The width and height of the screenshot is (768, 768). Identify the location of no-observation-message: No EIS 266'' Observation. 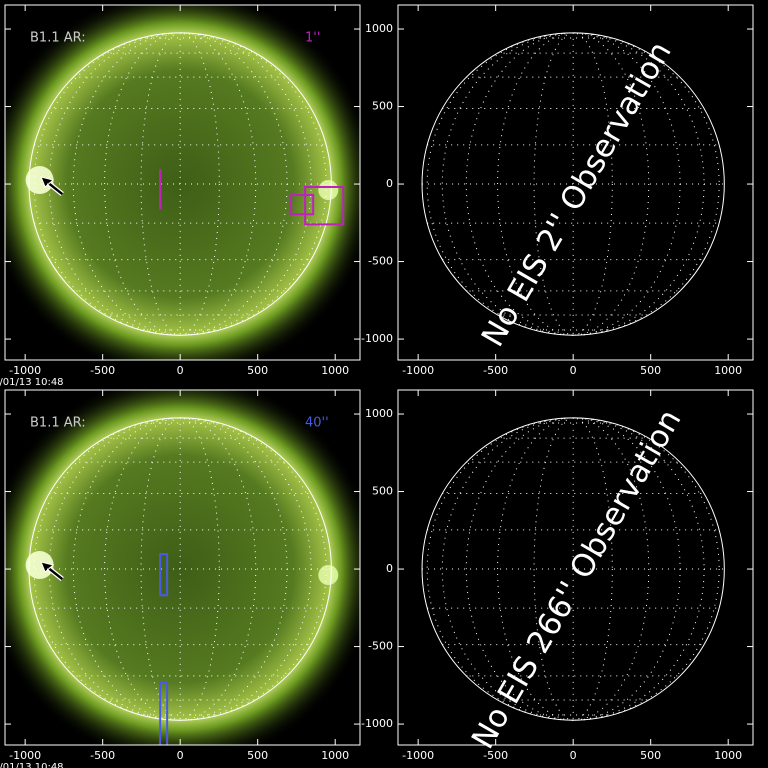
(577, 579).